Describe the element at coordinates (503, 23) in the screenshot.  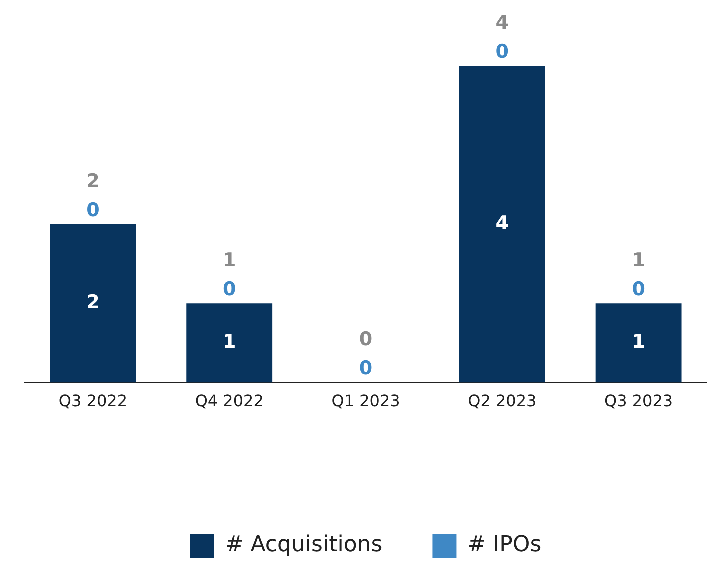
I see `total-label: 4` at that location.